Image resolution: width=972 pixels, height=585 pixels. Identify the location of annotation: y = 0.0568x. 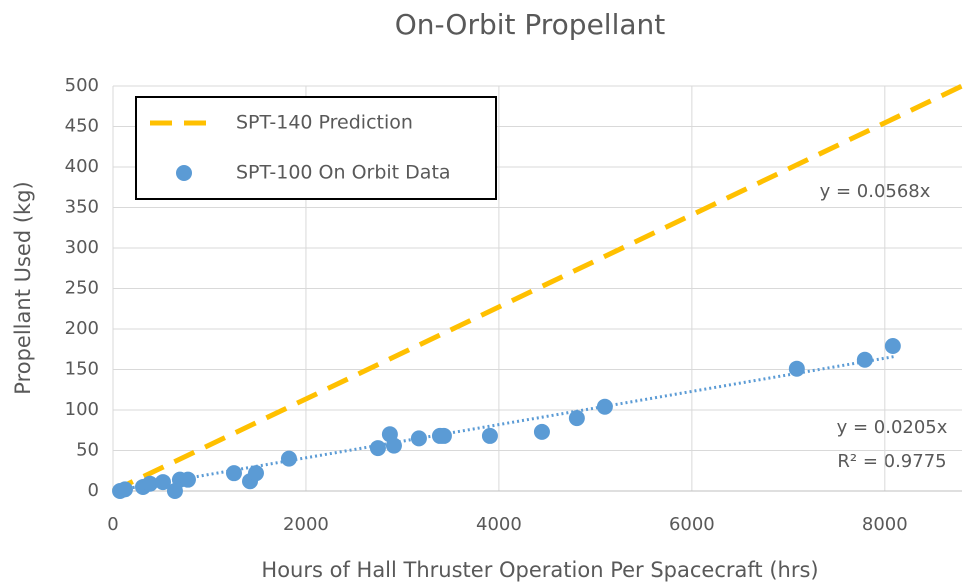
(875, 191).